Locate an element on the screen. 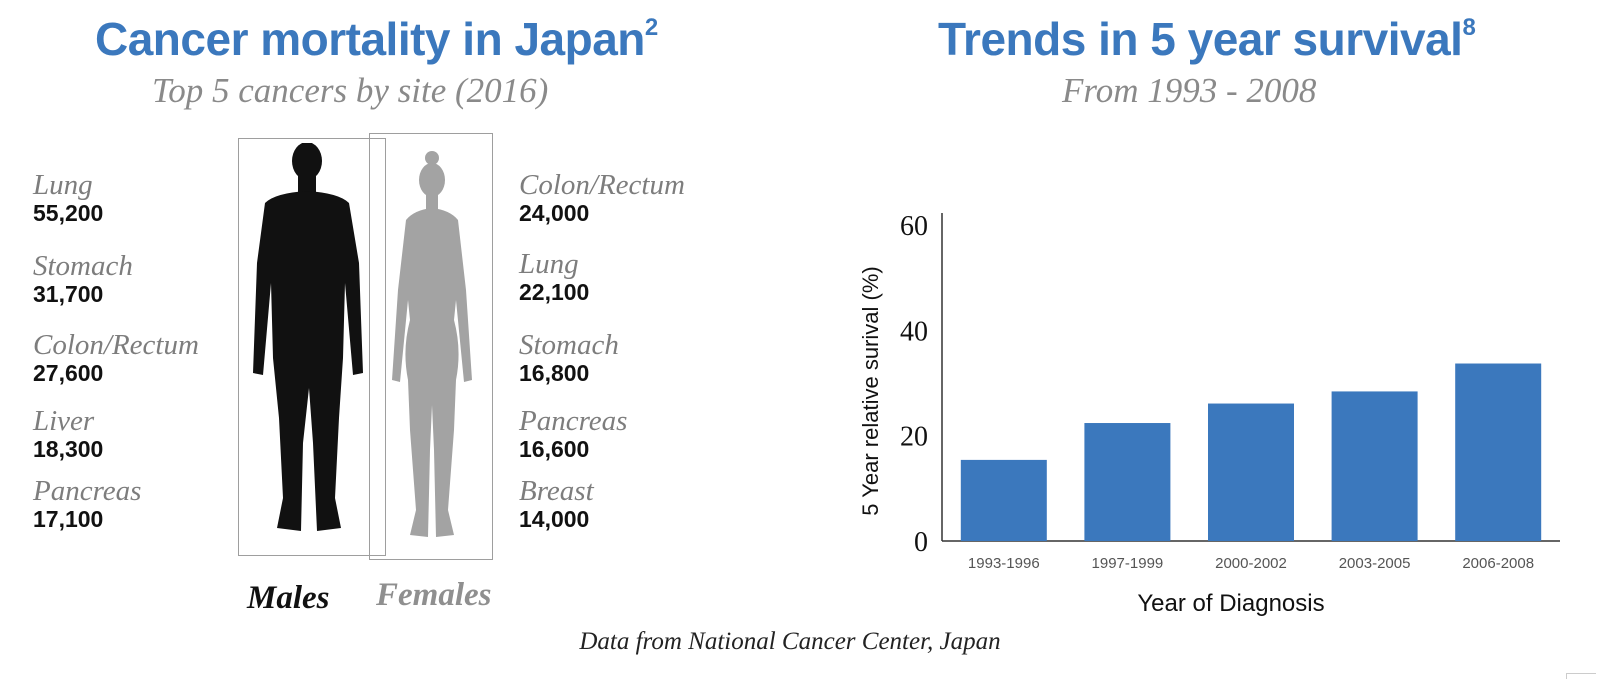  male-stat-3: Liver 18,300 is located at coordinates (68, 434).